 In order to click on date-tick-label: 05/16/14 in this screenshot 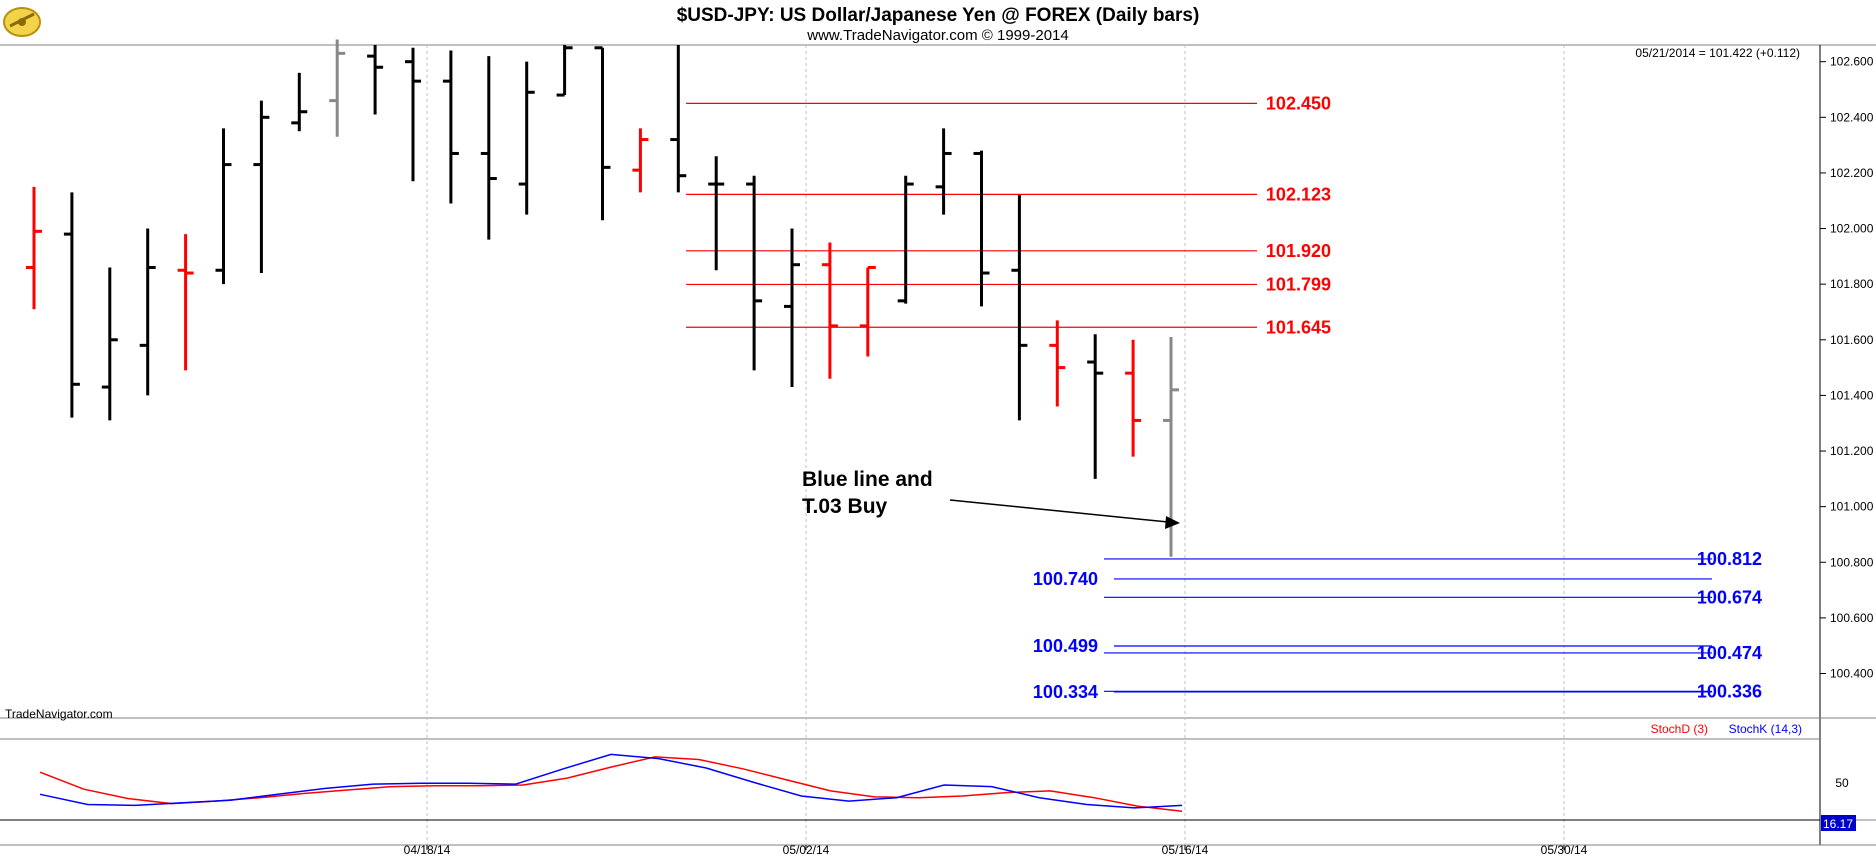, I will do `click(1185, 850)`.